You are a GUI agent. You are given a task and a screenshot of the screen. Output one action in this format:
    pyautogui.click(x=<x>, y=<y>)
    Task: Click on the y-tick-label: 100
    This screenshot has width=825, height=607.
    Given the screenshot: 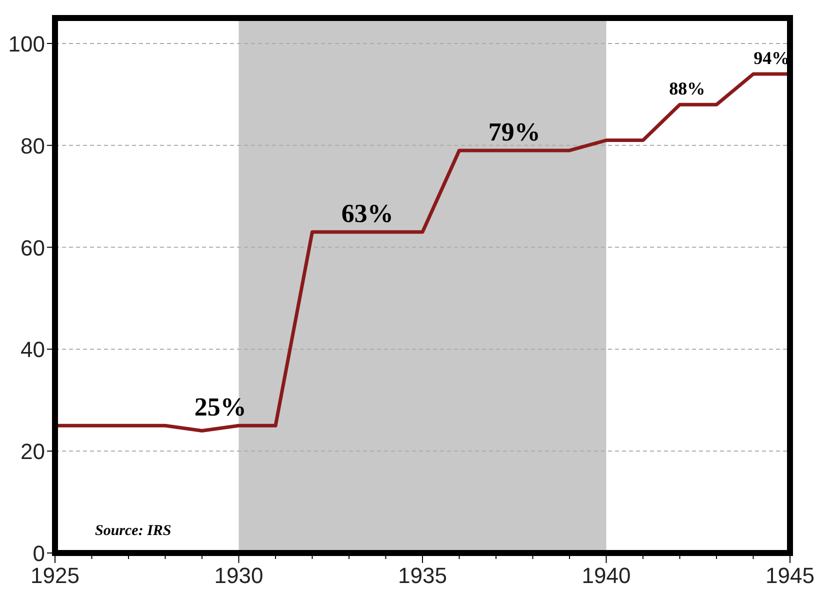 What is the action you would take?
    pyautogui.click(x=26, y=43)
    